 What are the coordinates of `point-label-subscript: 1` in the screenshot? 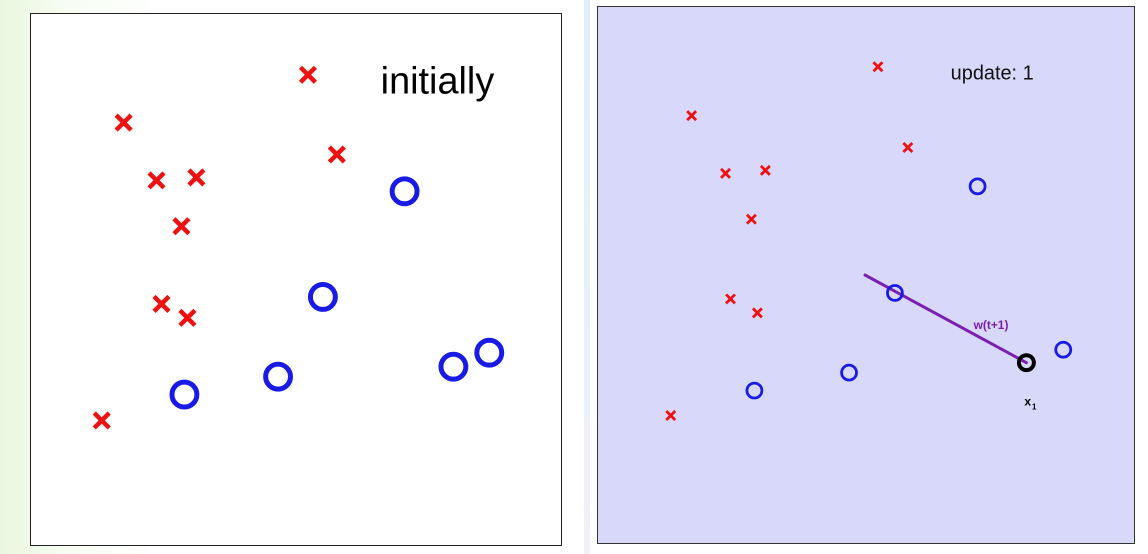 It's located at (1034, 406).